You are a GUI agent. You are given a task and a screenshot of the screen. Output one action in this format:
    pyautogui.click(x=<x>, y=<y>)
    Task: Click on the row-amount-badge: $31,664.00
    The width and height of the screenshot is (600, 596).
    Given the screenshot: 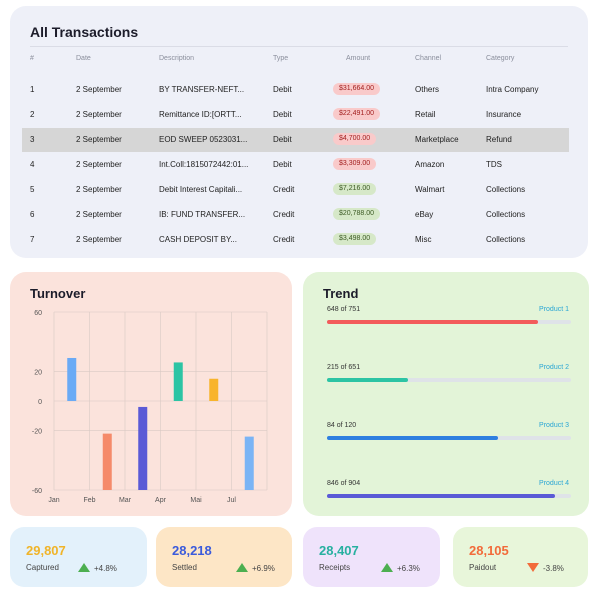 What is the action you would take?
    pyautogui.click(x=357, y=89)
    